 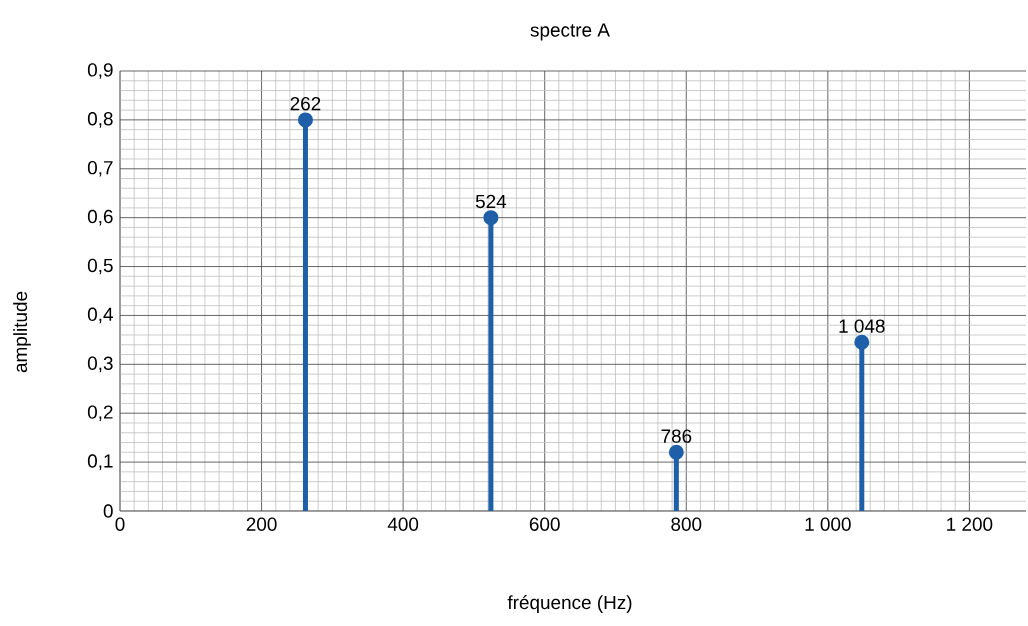 What do you see at coordinates (120, 524) in the screenshot?
I see `x-tick-label: 0` at bounding box center [120, 524].